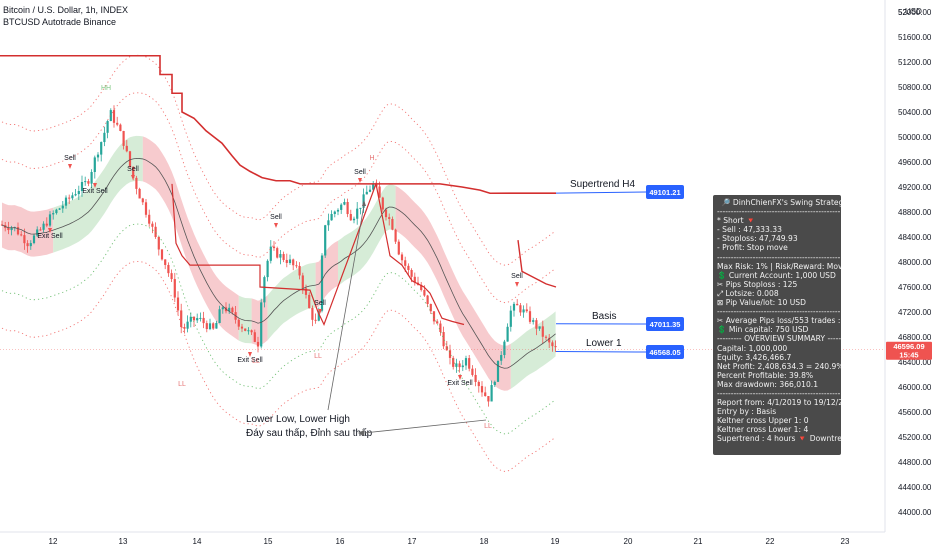  Describe the element at coordinates (698, 541) in the screenshot. I see `time-tick-label: 21` at that location.